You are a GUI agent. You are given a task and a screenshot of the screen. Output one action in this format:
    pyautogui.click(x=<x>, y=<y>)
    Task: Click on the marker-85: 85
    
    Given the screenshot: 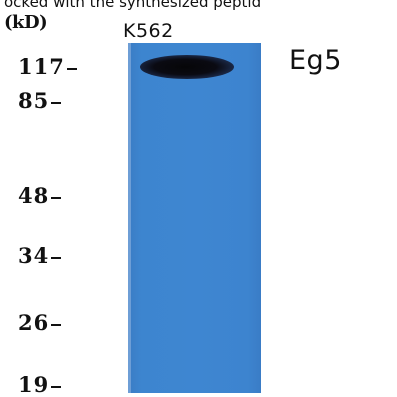 What is the action you would take?
    pyautogui.click(x=40, y=100)
    